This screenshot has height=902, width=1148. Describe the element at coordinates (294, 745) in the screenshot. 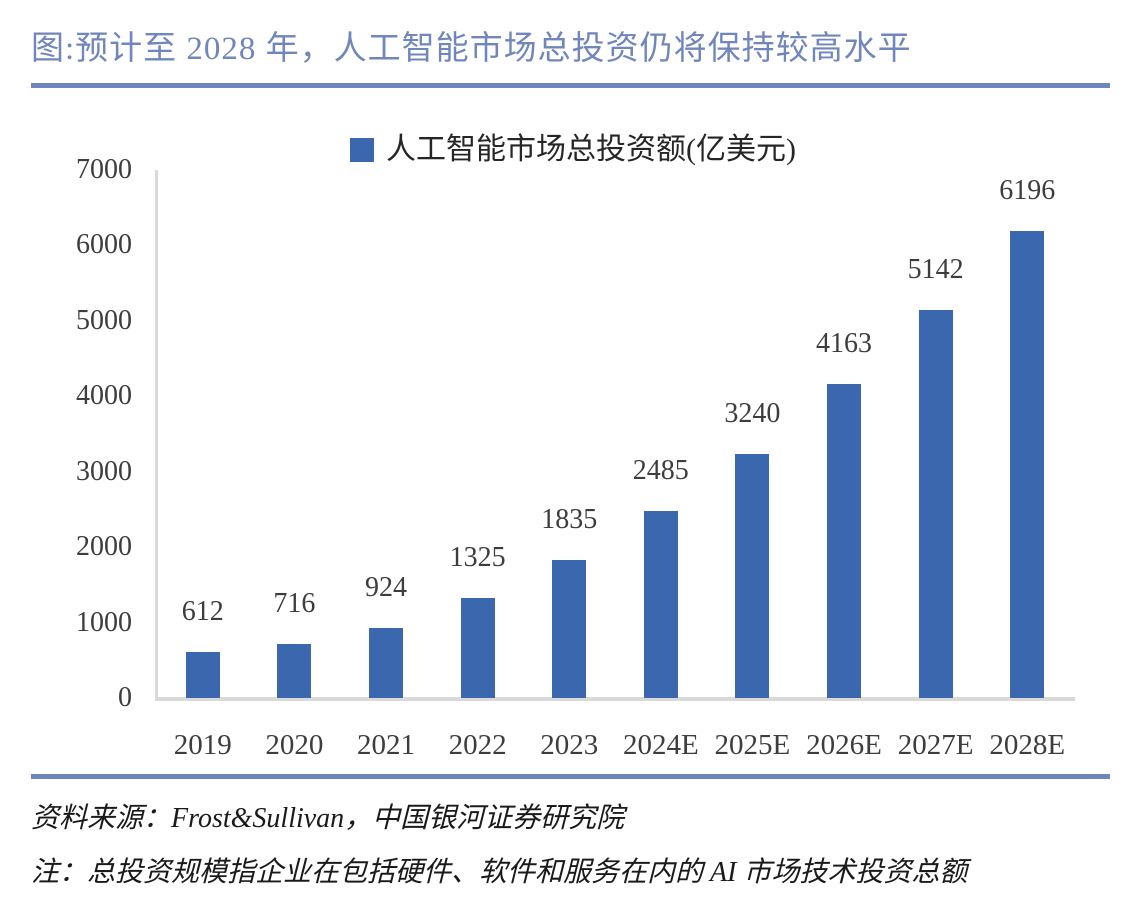

I see `x-axis-tick-label: 2020` at that location.